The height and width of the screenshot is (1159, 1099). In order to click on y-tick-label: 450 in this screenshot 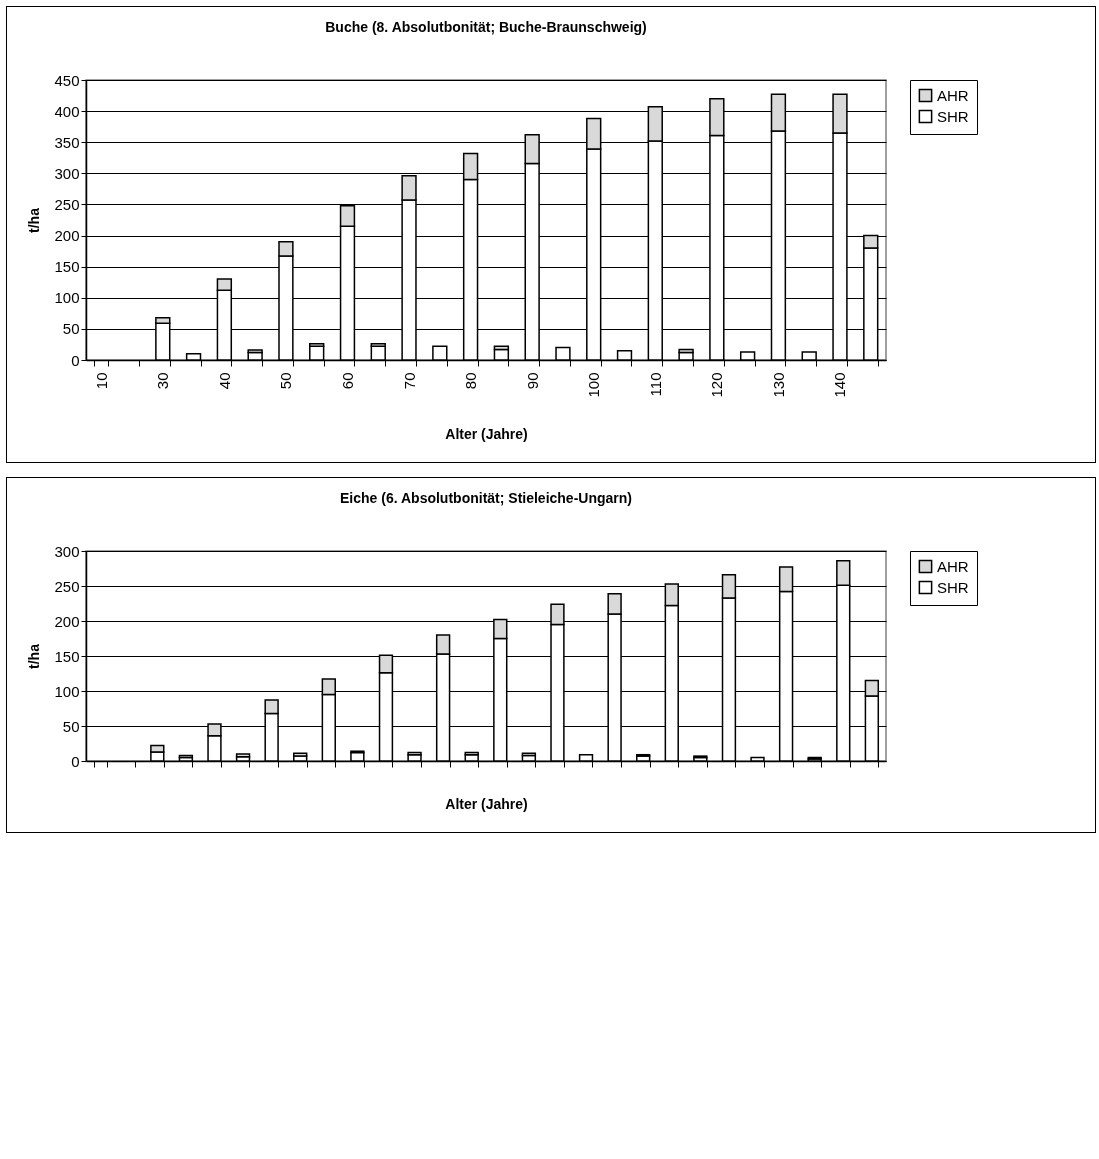, I will do `click(67, 80)`.